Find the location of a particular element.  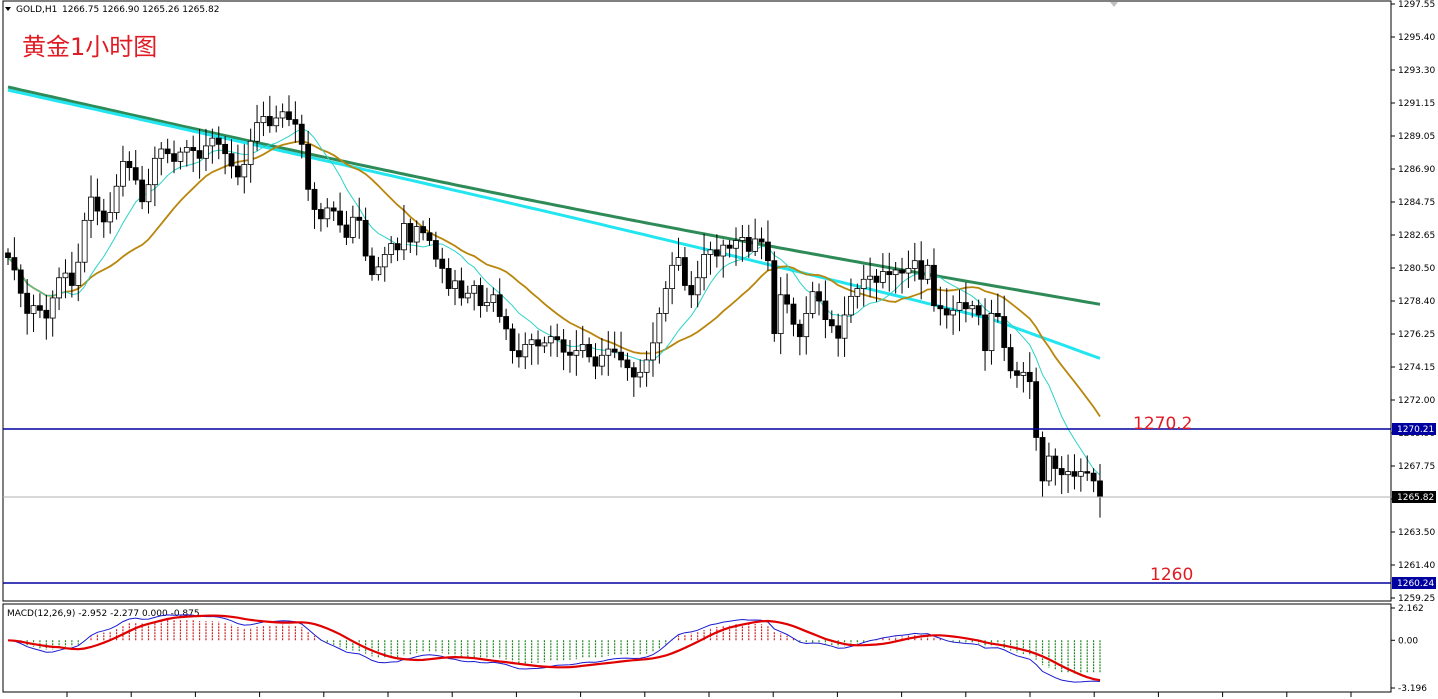

macd-pane-frame is located at coordinates (697, 648).